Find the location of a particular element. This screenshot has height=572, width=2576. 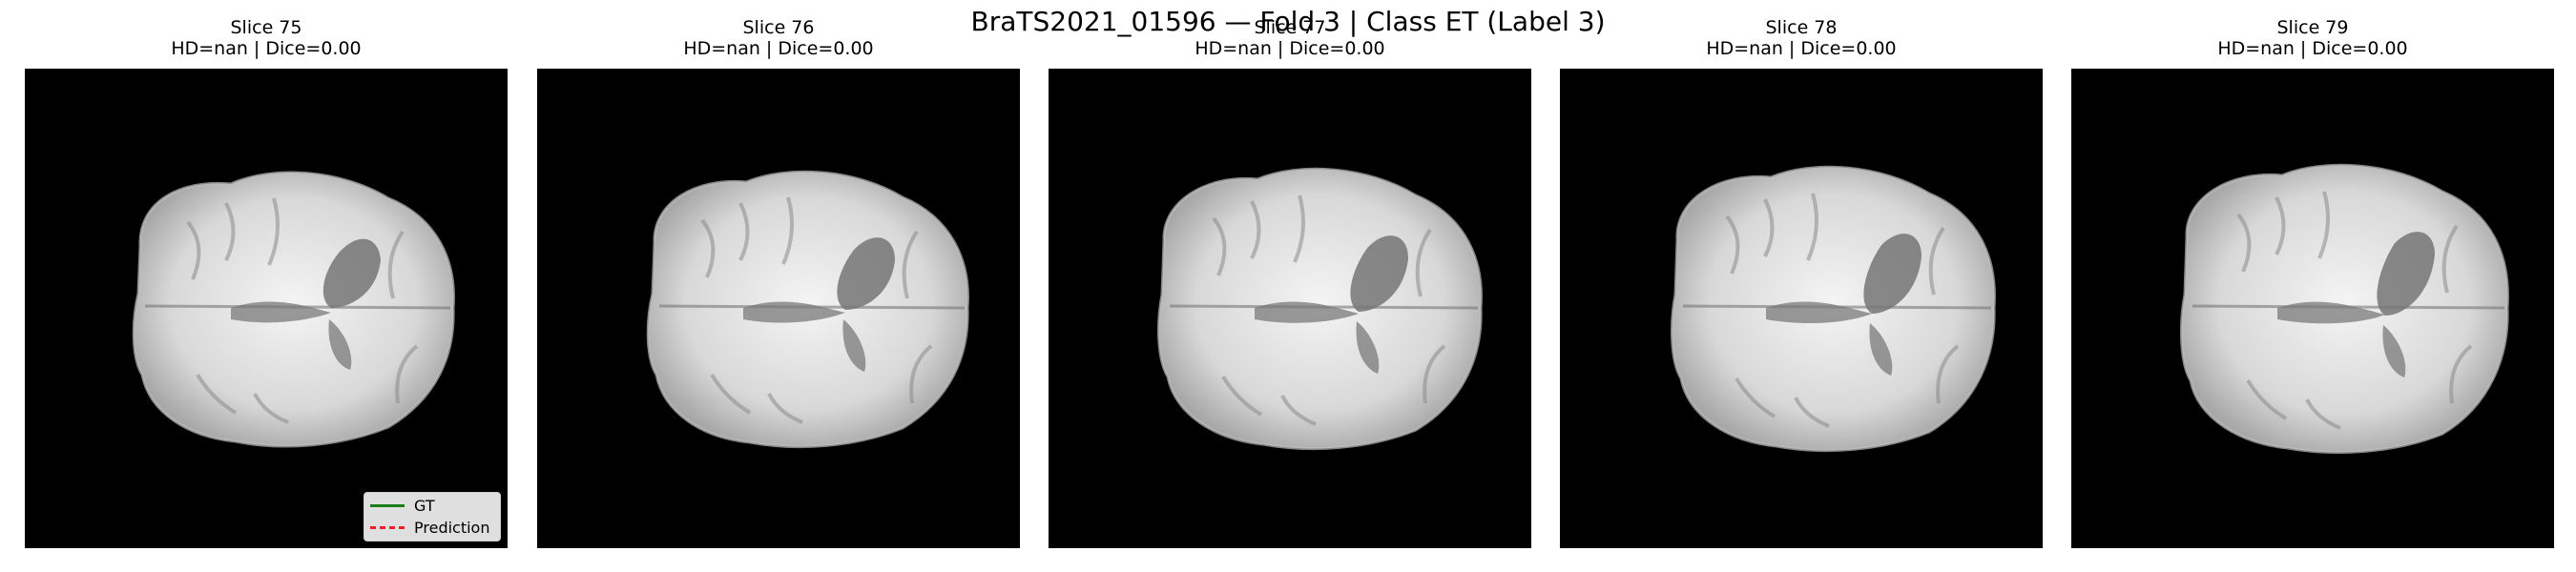

panel-title: Slice 77 HD=nan | Dice=0.00 is located at coordinates (1290, 38).